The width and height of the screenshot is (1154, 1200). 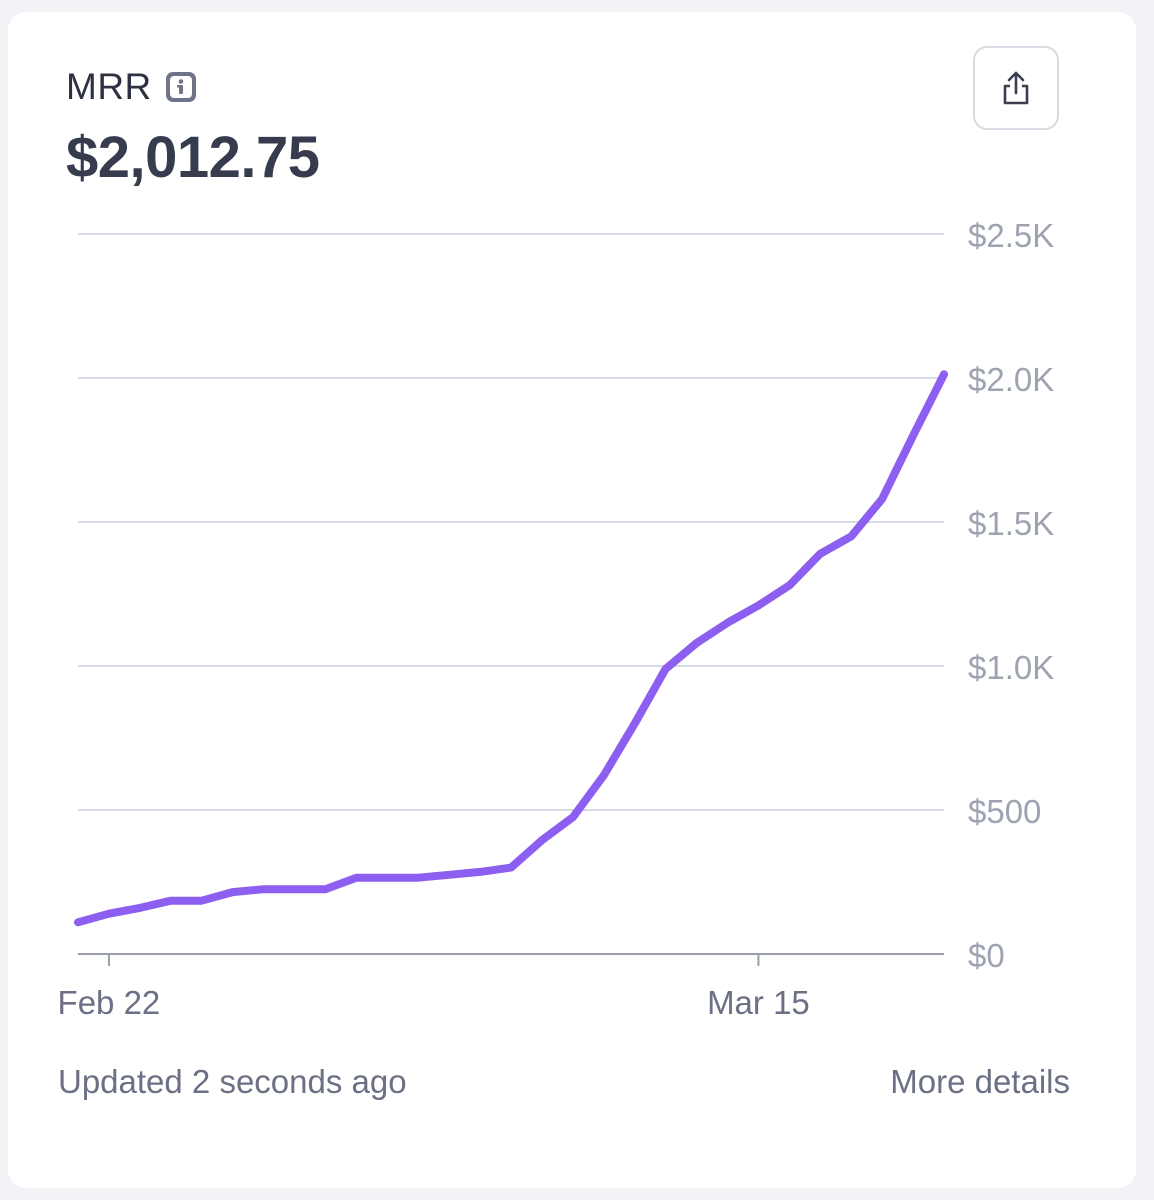 I want to click on metric-header: MRR, so click(x=132, y=87).